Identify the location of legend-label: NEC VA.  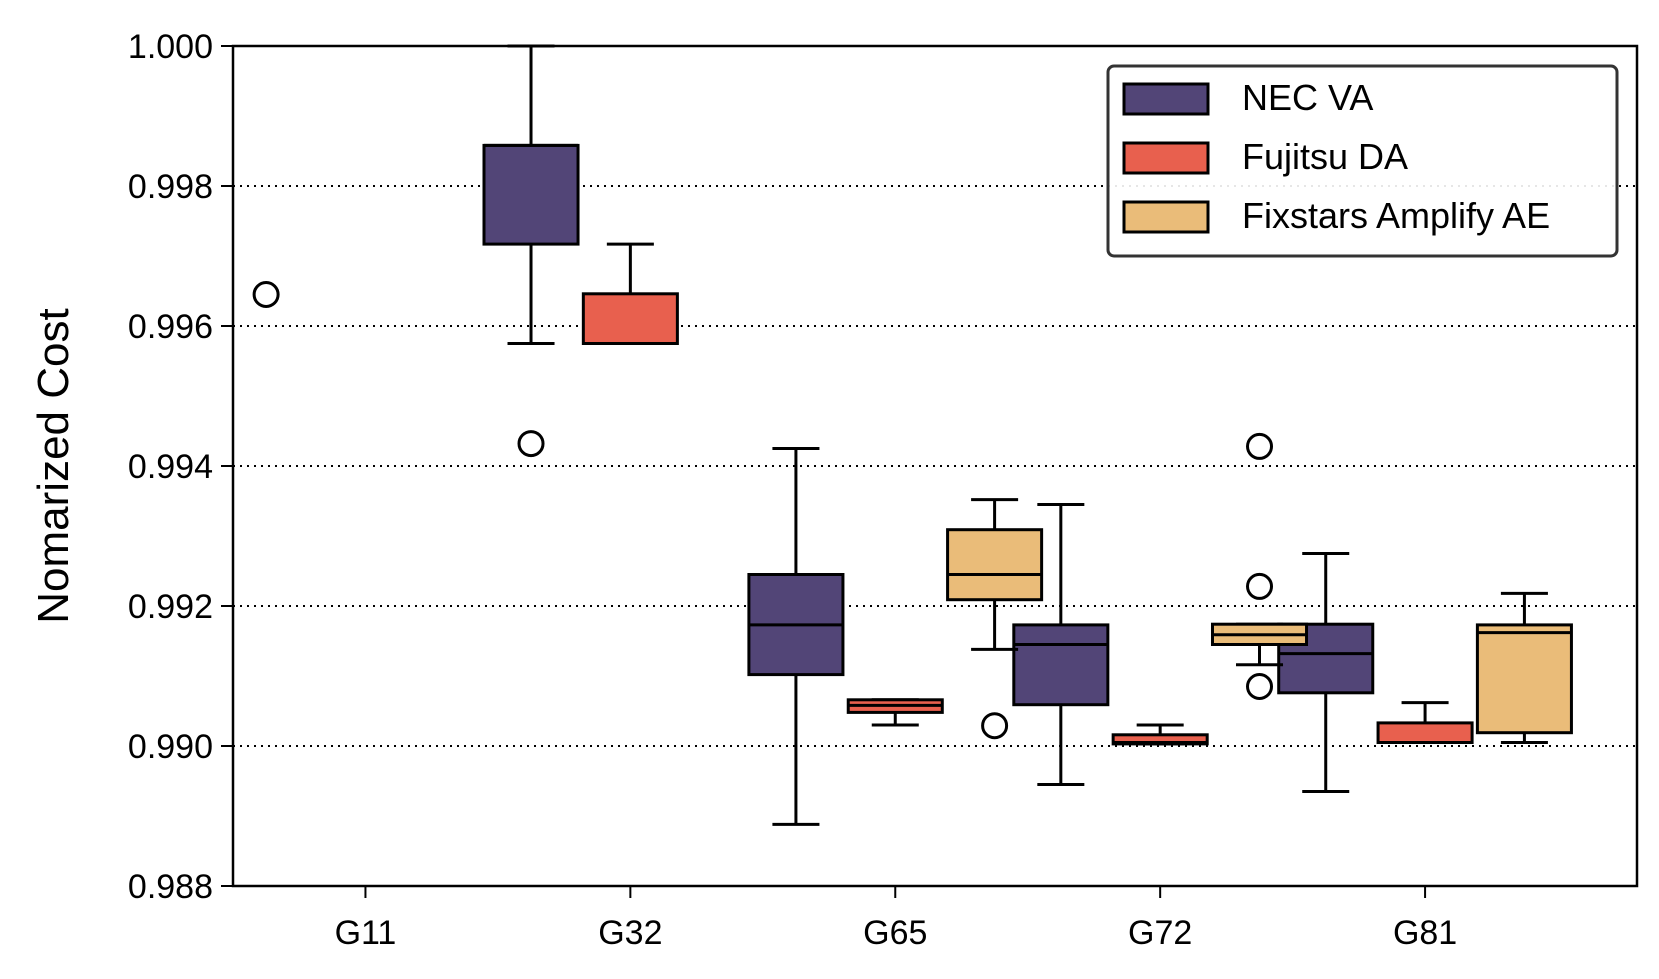
(1307, 97).